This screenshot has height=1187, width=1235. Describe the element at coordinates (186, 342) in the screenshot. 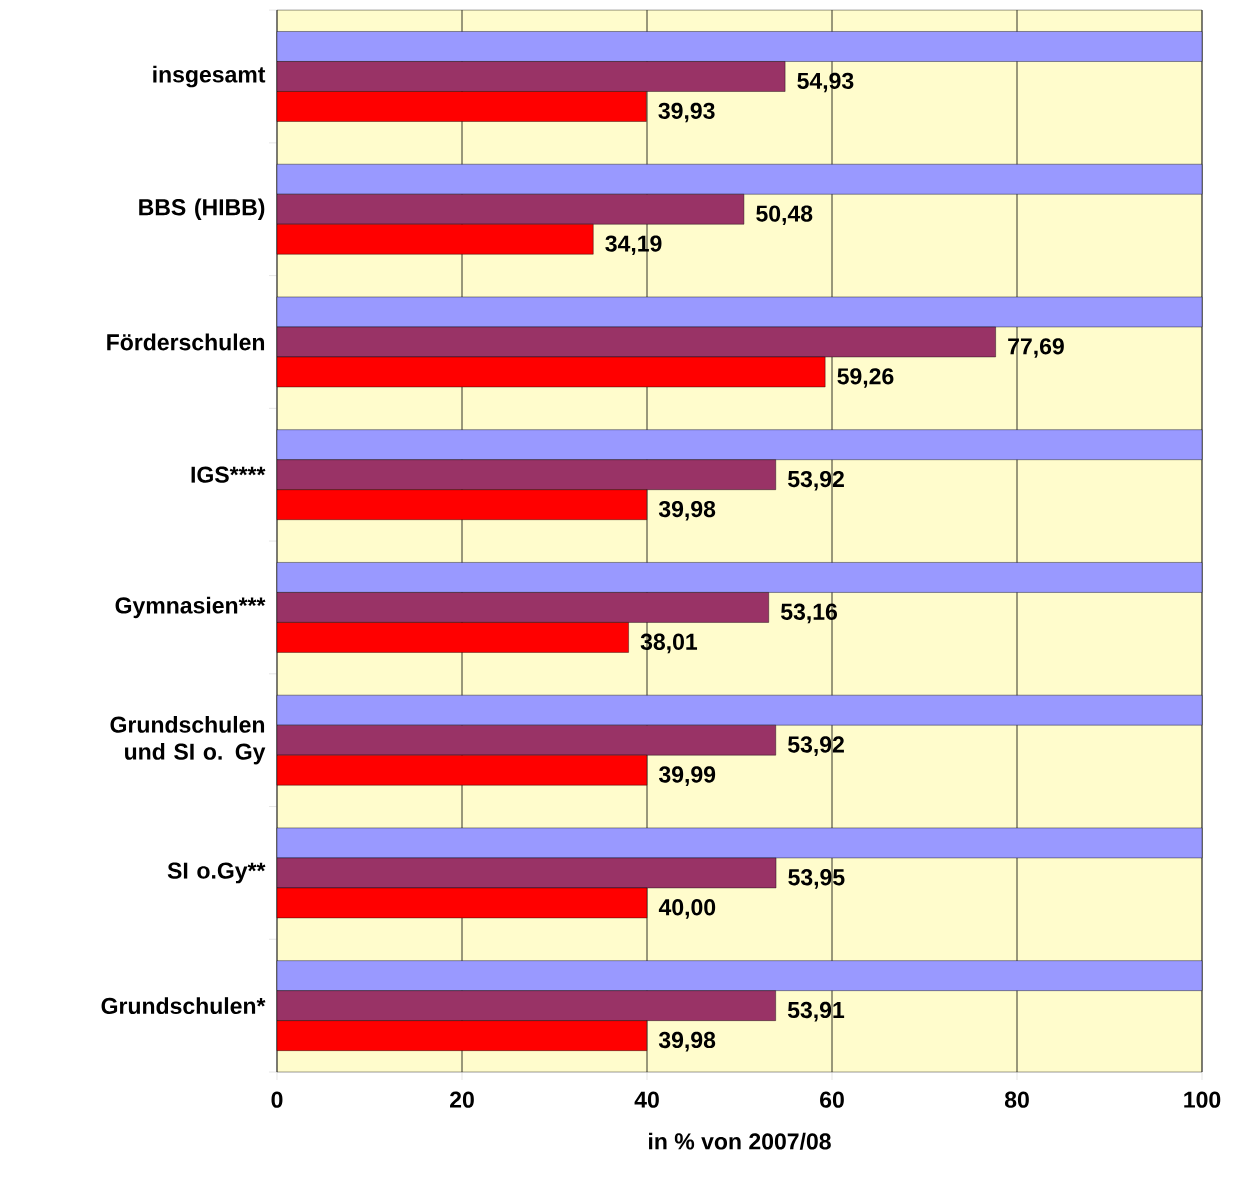

I see `y-tick-label: Förderschulen` at that location.